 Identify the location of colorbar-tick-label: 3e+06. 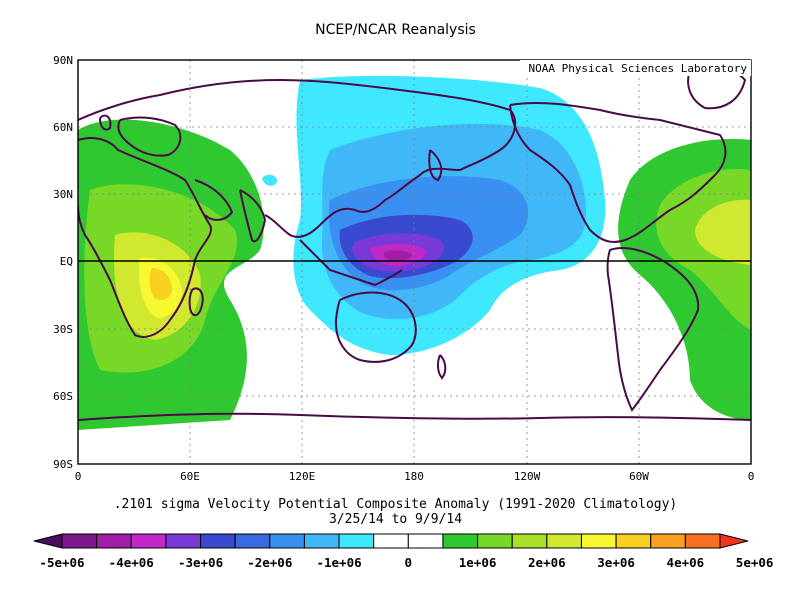
(616, 562).